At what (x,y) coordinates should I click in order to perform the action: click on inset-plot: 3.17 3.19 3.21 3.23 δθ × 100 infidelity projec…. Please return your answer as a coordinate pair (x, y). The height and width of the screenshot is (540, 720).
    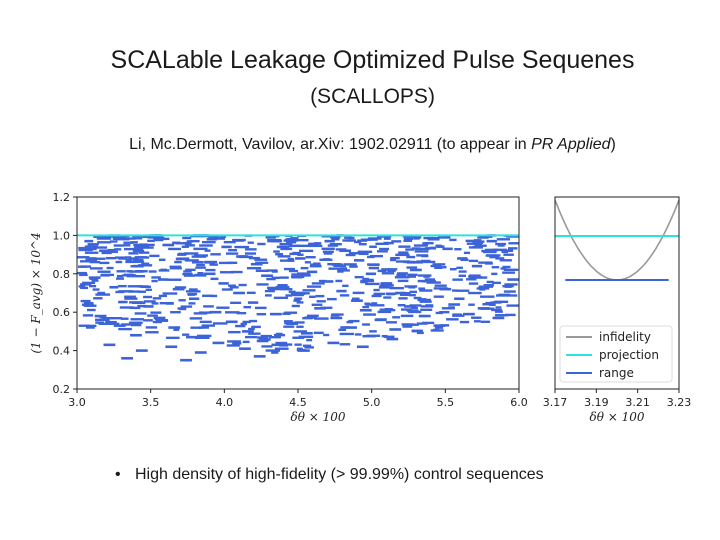
    Looking at the image, I should click on (617, 310).